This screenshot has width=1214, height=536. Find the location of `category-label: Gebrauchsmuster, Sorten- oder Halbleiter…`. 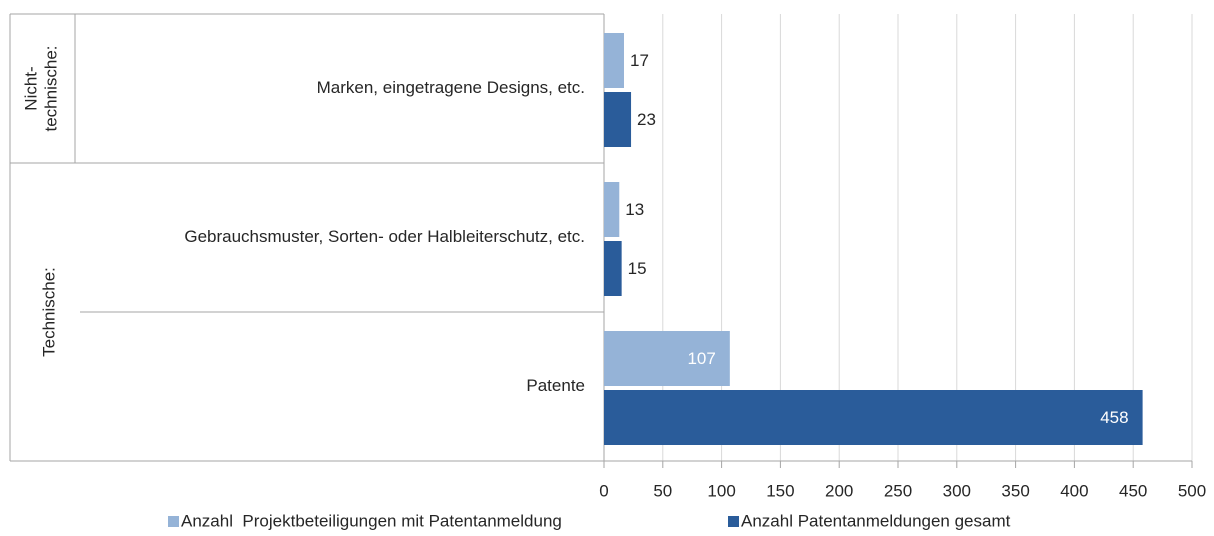

category-label: Gebrauchsmuster, Sorten- oder Halbleiter… is located at coordinates (384, 236).